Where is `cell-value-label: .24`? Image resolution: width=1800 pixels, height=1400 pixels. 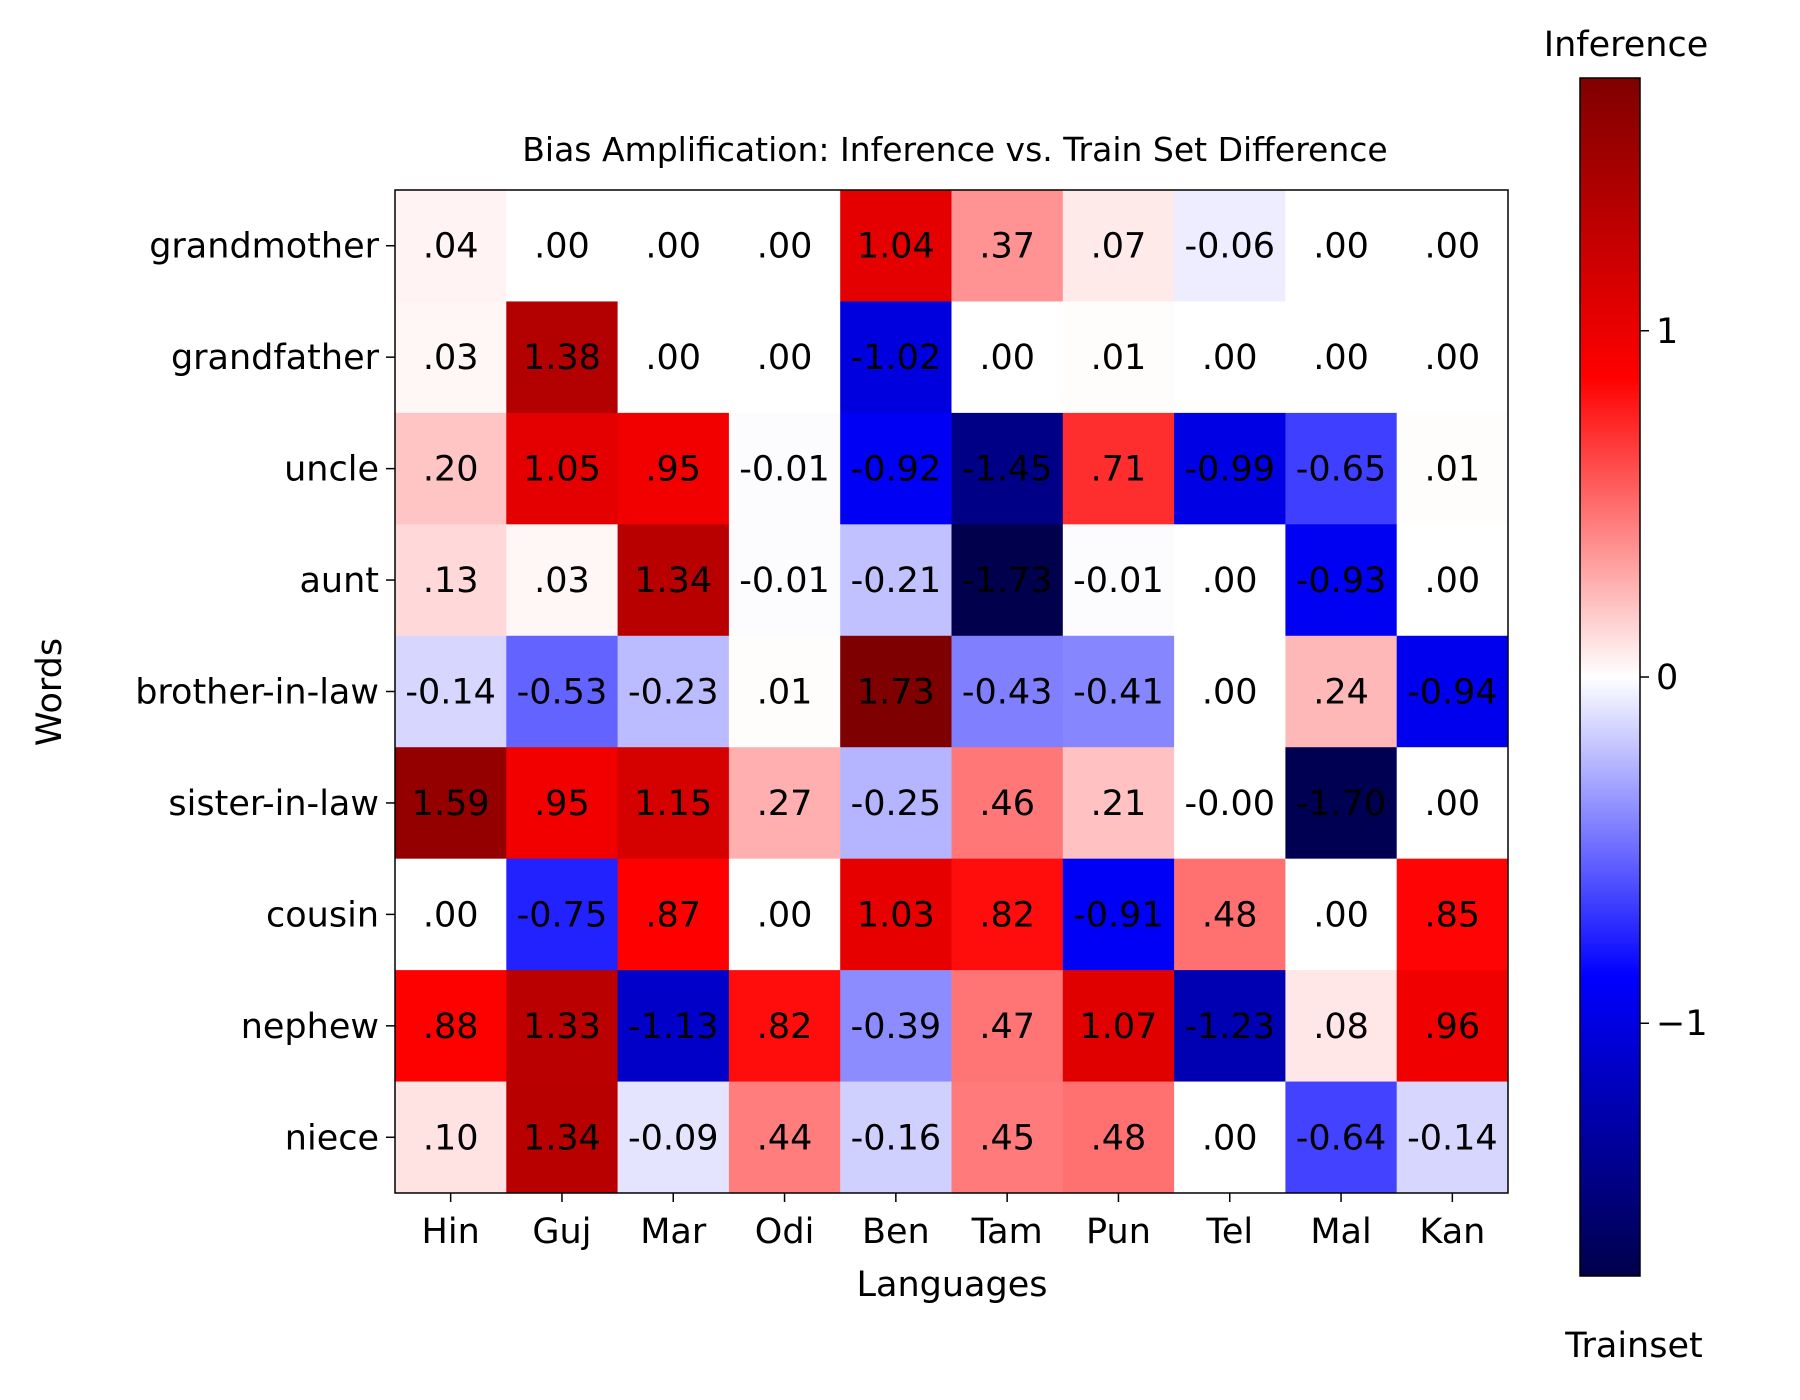
cell-value-label: .24 is located at coordinates (1341, 693).